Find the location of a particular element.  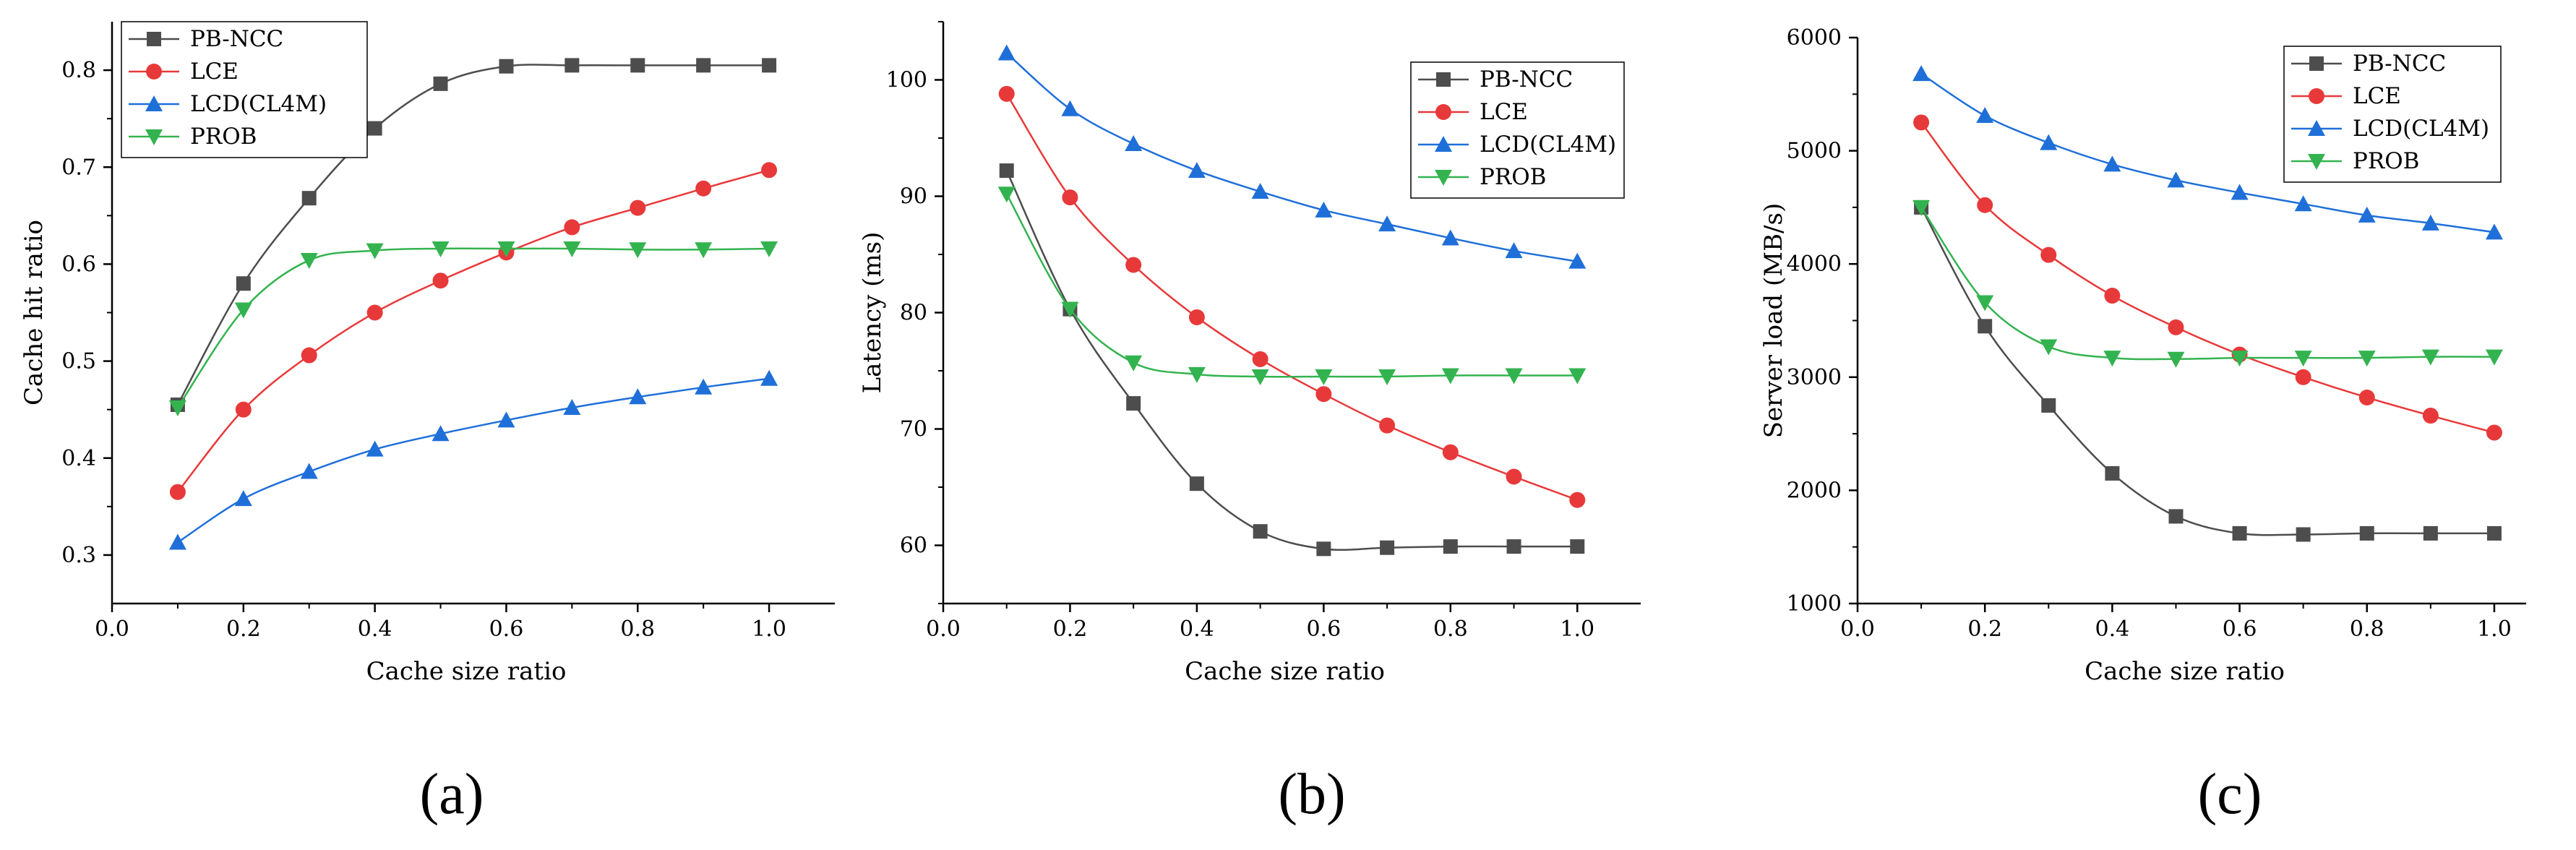

panel-label: (b) is located at coordinates (1311, 794).